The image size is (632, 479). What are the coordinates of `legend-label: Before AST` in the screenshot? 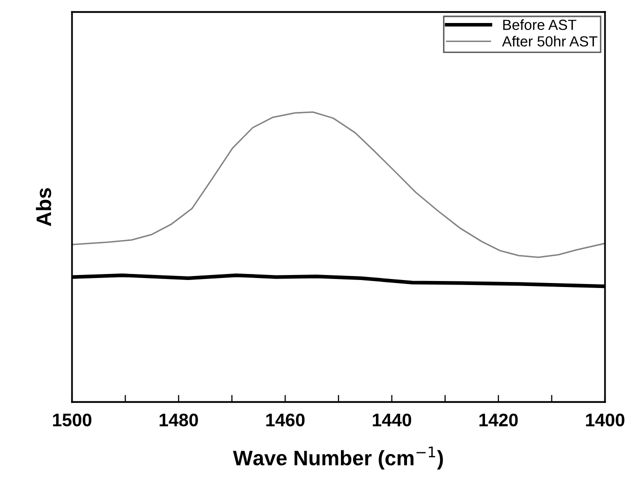 It's located at (539, 24).